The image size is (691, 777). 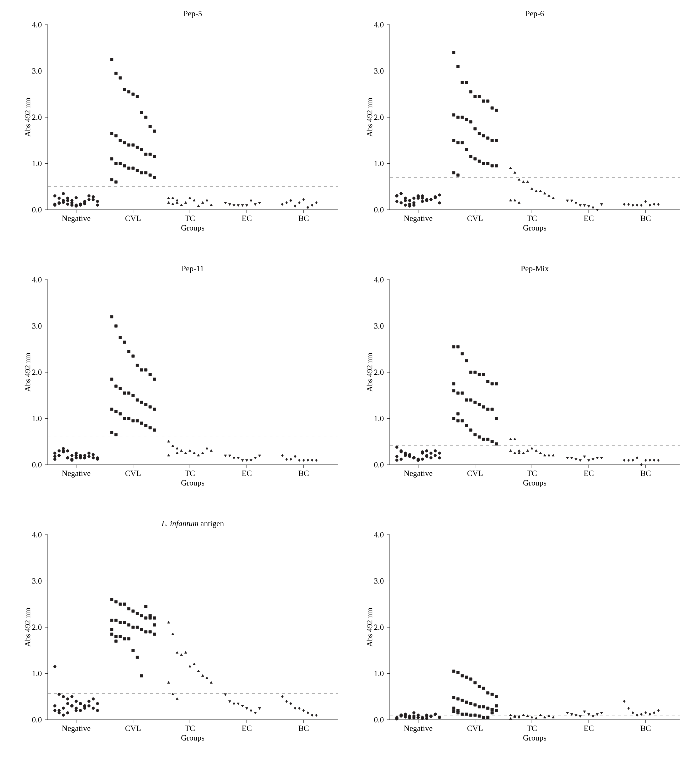 I want to click on chart-title: Pep-Mix, so click(x=535, y=270).